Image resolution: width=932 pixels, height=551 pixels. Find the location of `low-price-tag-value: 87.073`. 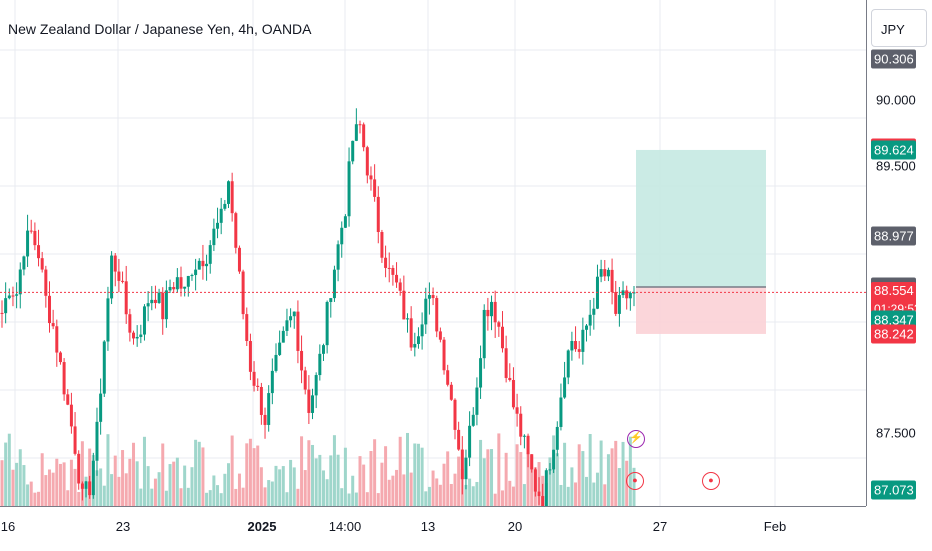

low-price-tag-value: 87.073 is located at coordinates (894, 490).